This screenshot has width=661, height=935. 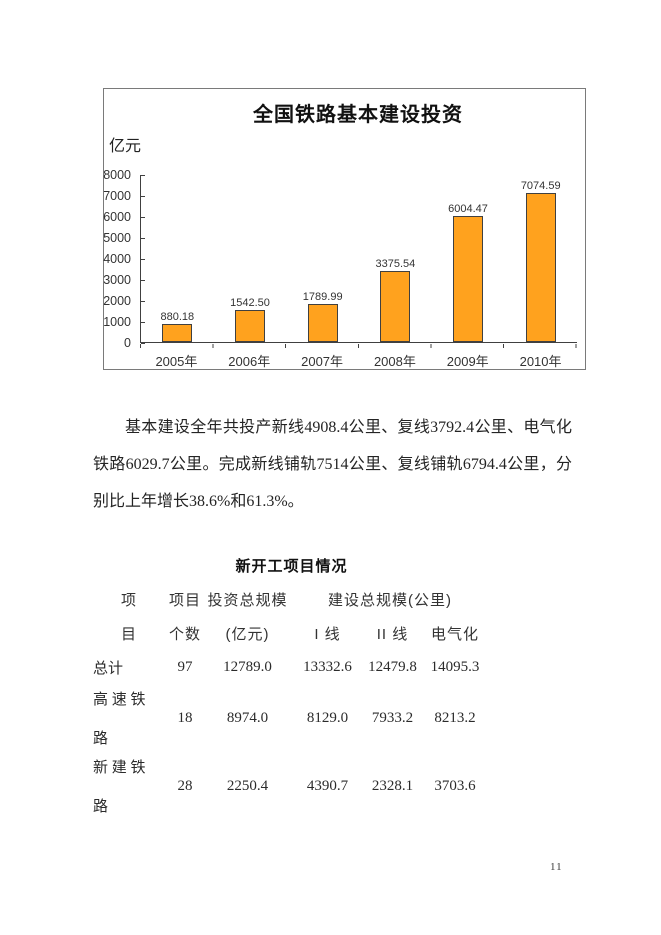 I want to click on cell-line-i: 8129.0, so click(x=327, y=717).